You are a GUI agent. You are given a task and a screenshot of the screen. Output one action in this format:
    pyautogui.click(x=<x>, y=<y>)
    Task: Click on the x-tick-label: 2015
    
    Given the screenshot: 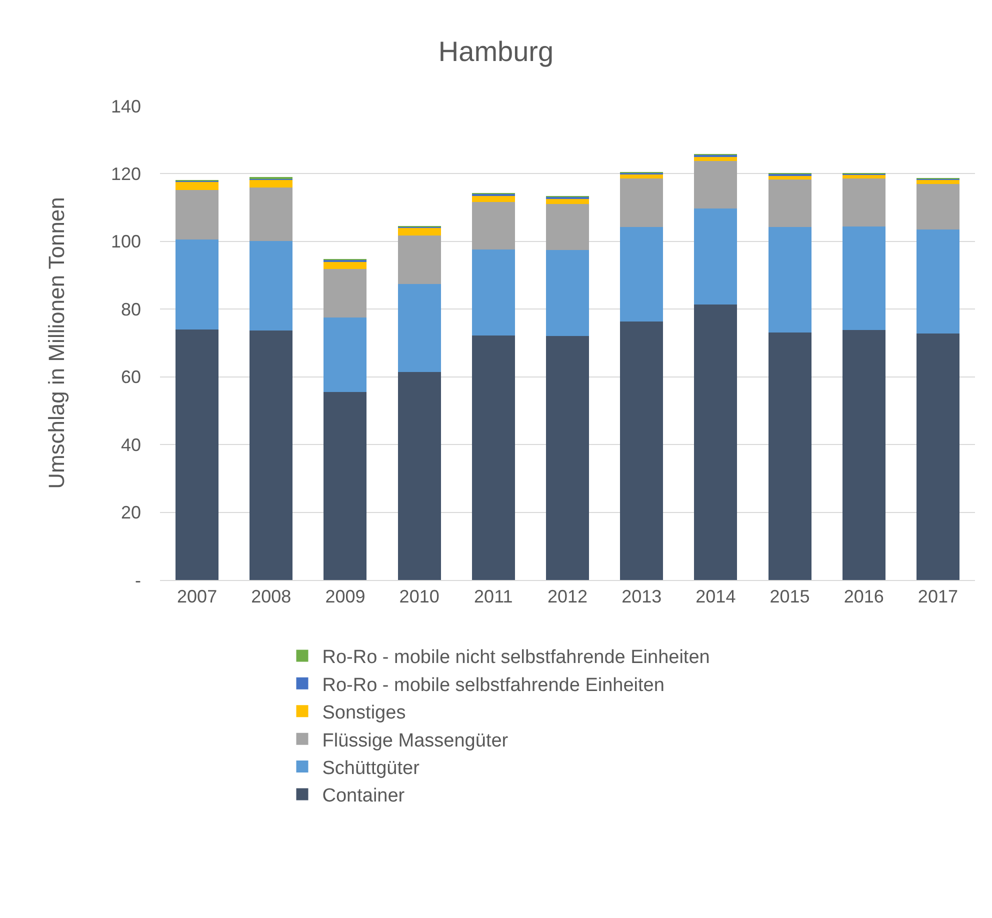 What is the action you would take?
    pyautogui.click(x=790, y=596)
    